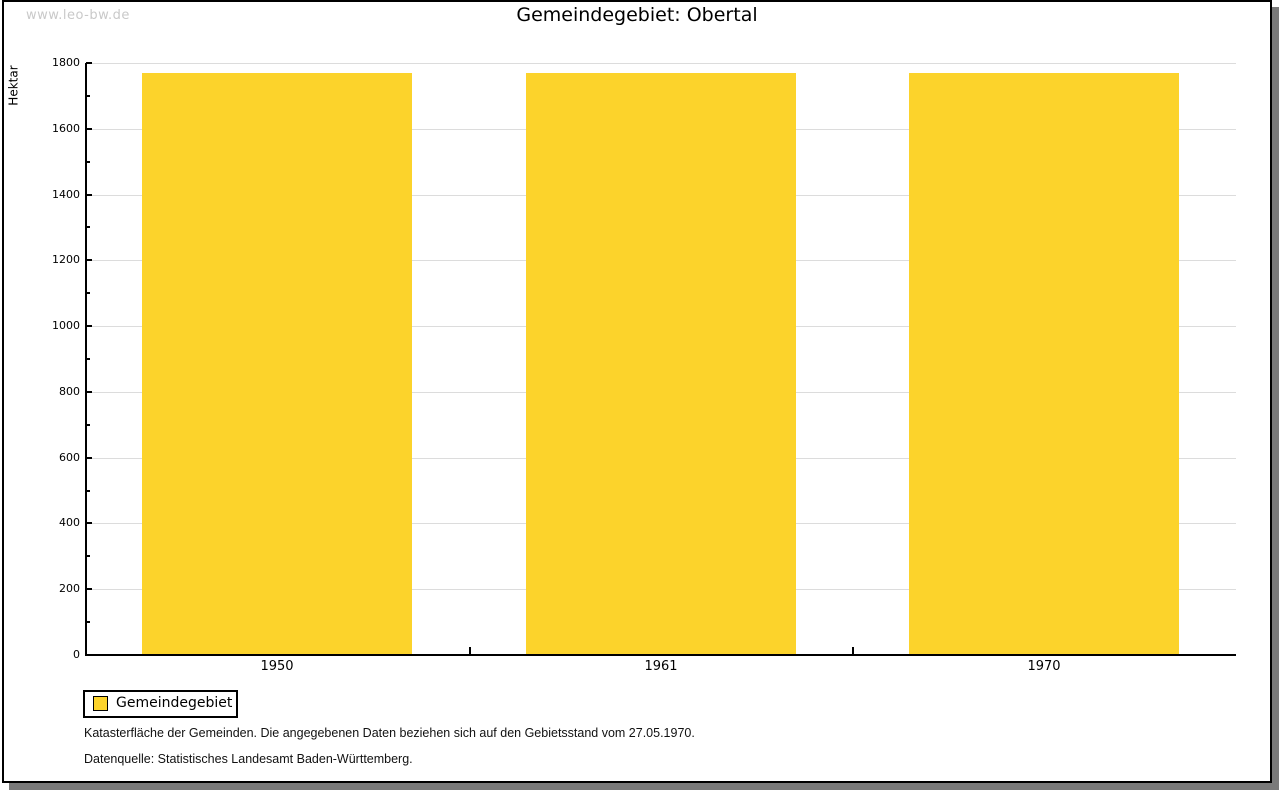 The width and height of the screenshot is (1280, 791). Describe the element at coordinates (174, 703) in the screenshot. I see `legend-label: Gemeindegebiet` at that location.